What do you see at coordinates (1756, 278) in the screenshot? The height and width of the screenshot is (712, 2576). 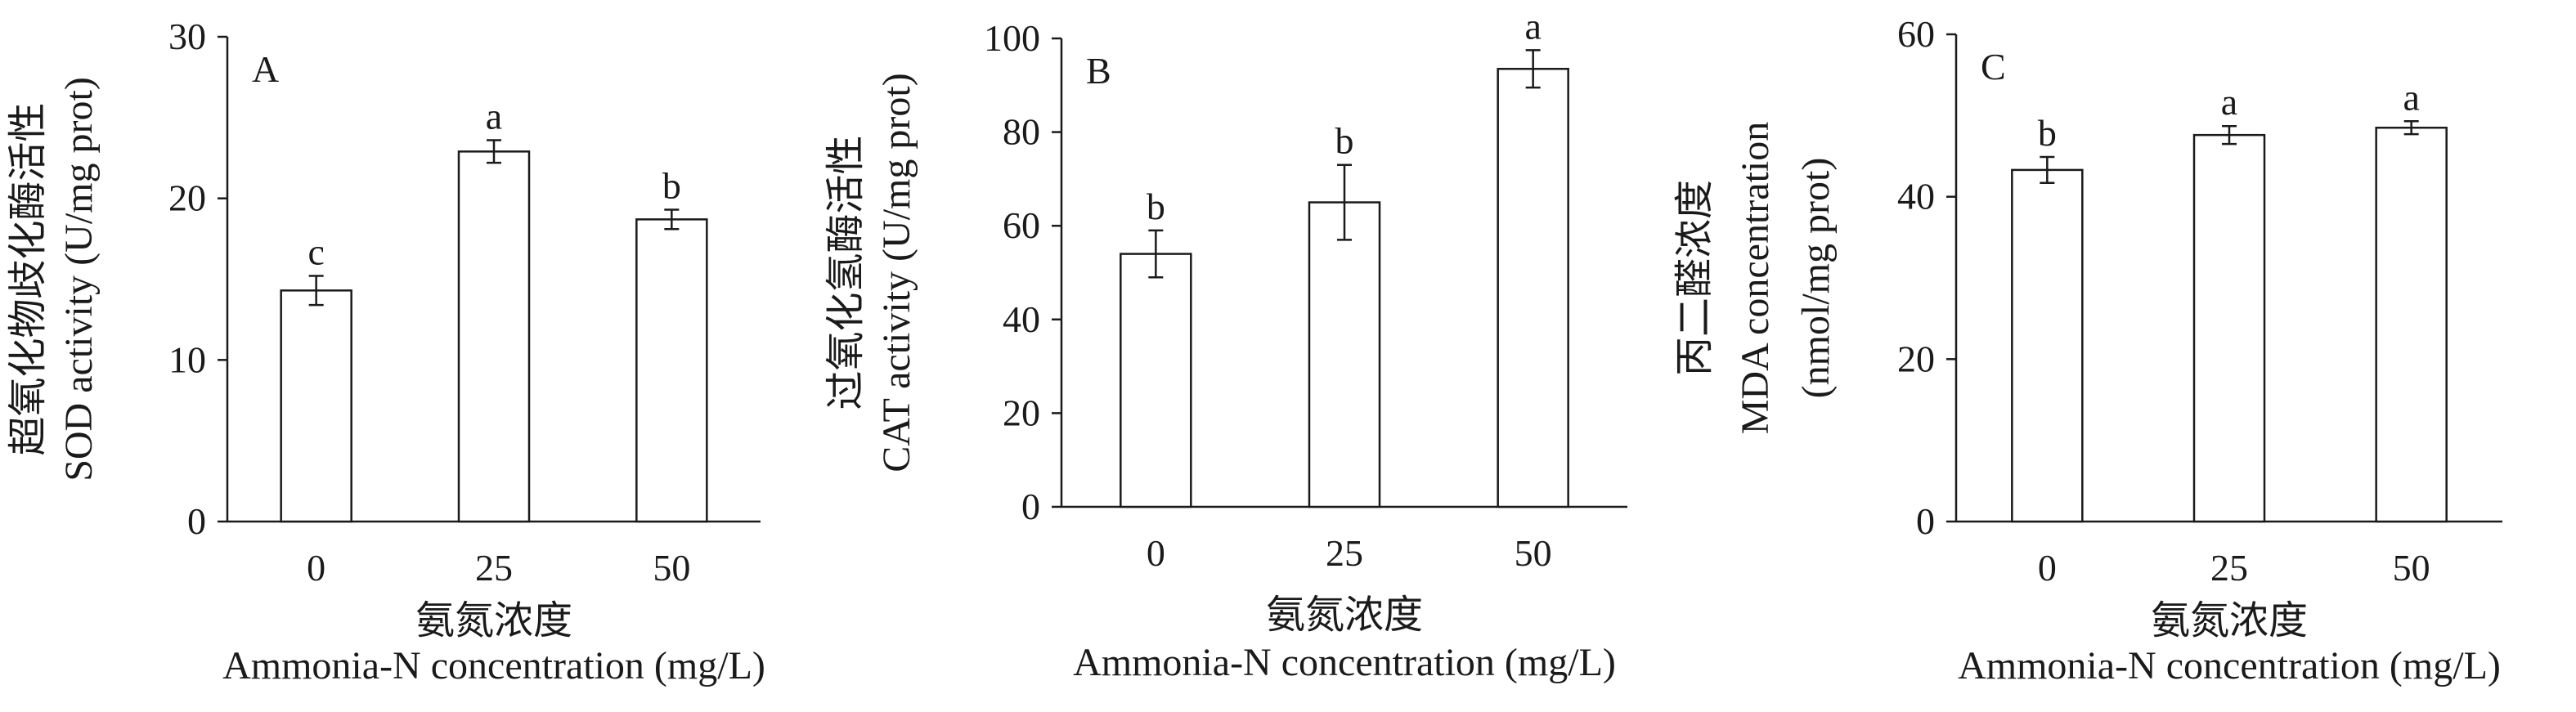 I see `y-axis-title: MDA concentration` at bounding box center [1756, 278].